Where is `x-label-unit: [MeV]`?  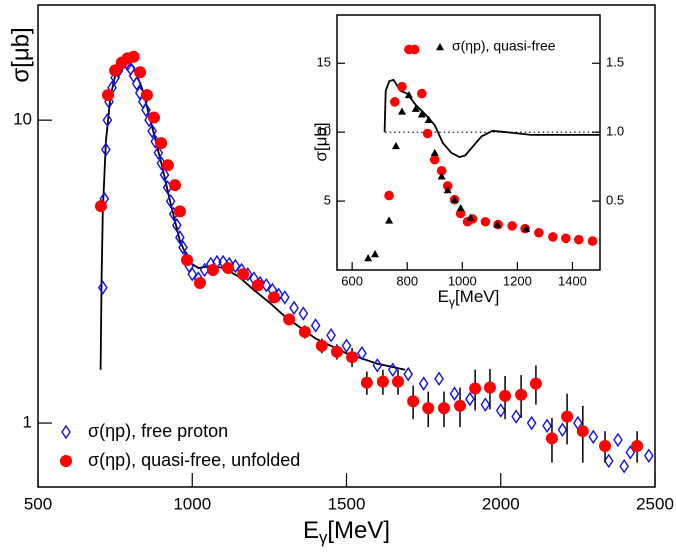 x-label-unit: [MeV] is located at coordinates (477, 296).